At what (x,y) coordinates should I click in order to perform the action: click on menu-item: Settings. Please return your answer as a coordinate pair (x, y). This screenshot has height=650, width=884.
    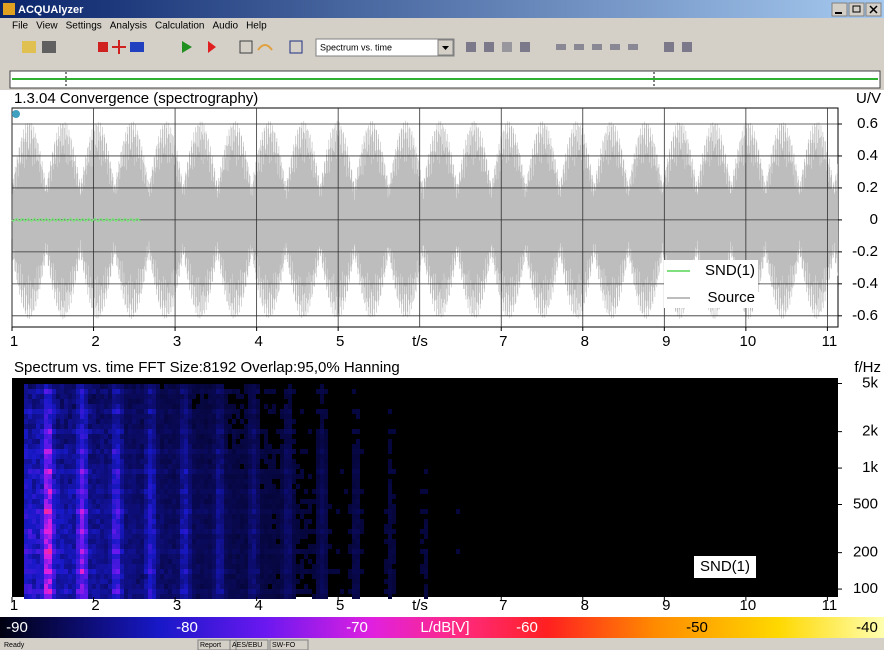
    Looking at the image, I should click on (84, 26).